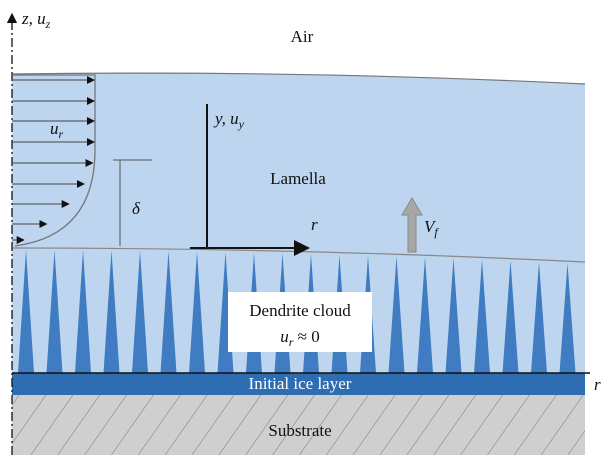 The height and width of the screenshot is (455, 610). What do you see at coordinates (299, 430) in the screenshot?
I see `substrate-label: Substrate` at bounding box center [299, 430].